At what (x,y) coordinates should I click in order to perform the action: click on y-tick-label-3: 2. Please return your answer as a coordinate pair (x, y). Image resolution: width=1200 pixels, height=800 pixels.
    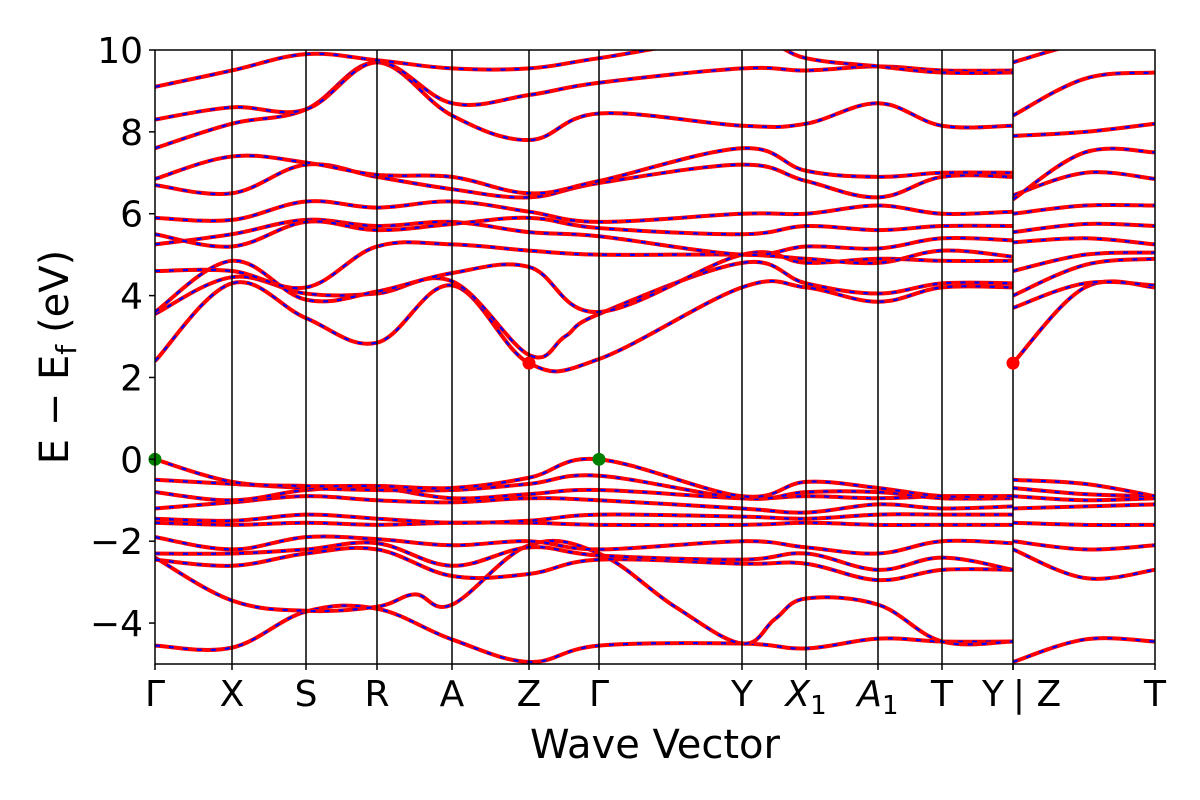
    Looking at the image, I should click on (131, 378).